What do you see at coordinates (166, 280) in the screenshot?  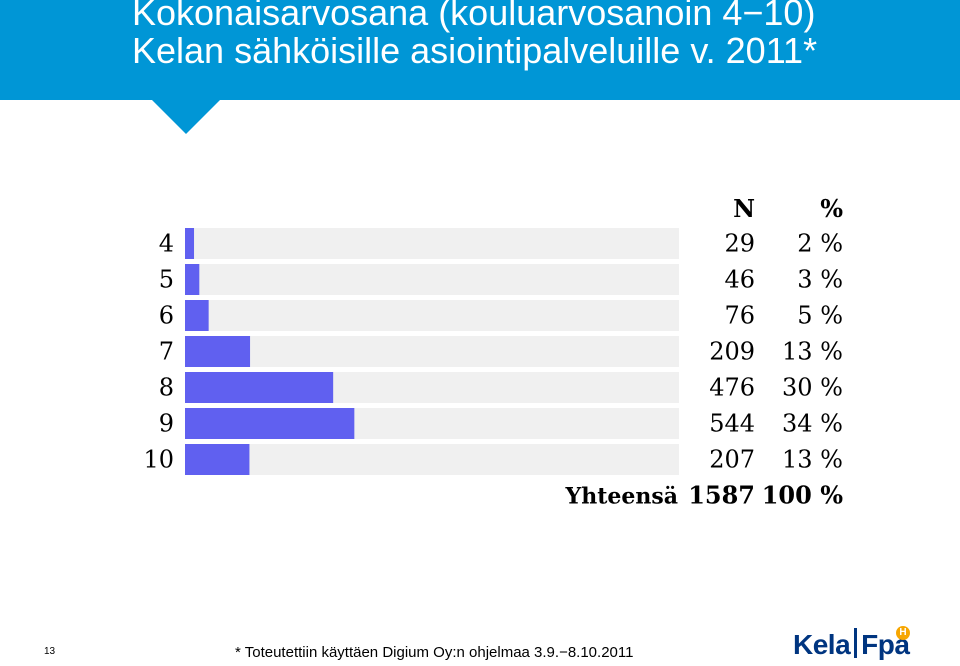 I see `category-label: 5` at bounding box center [166, 280].